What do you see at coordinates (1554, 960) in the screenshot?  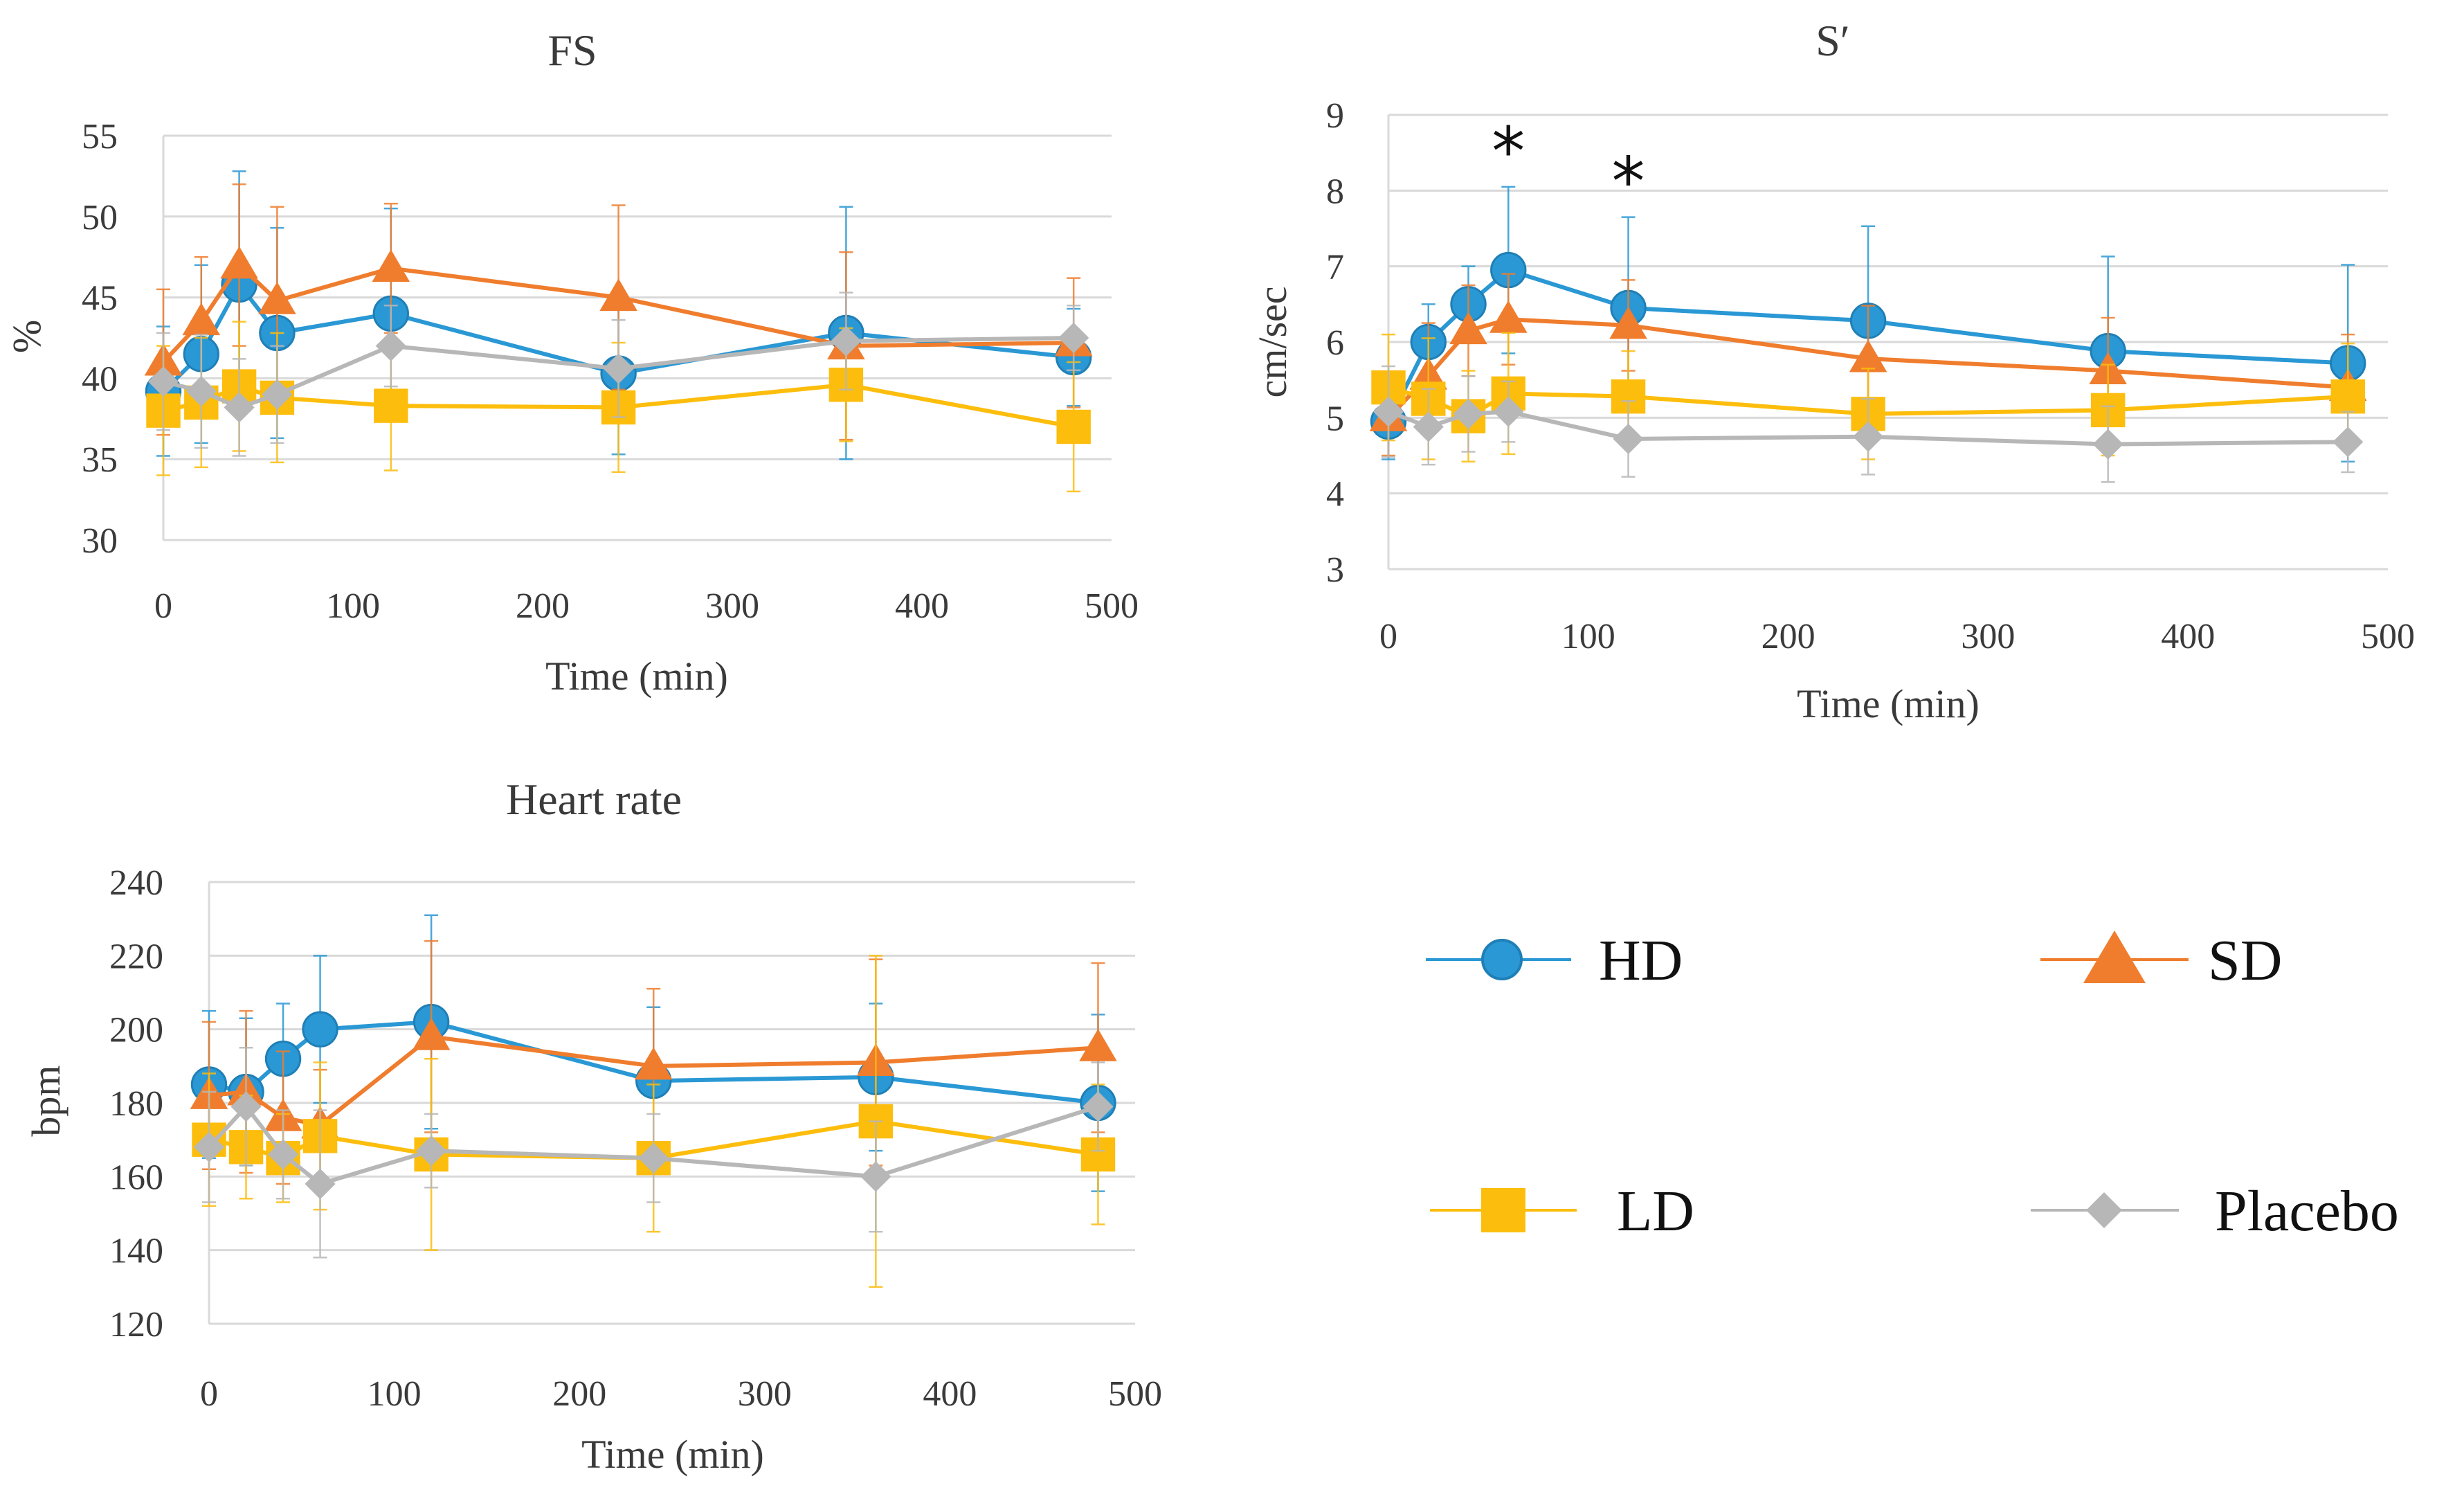 I see `legend-item-hd: HD` at bounding box center [1554, 960].